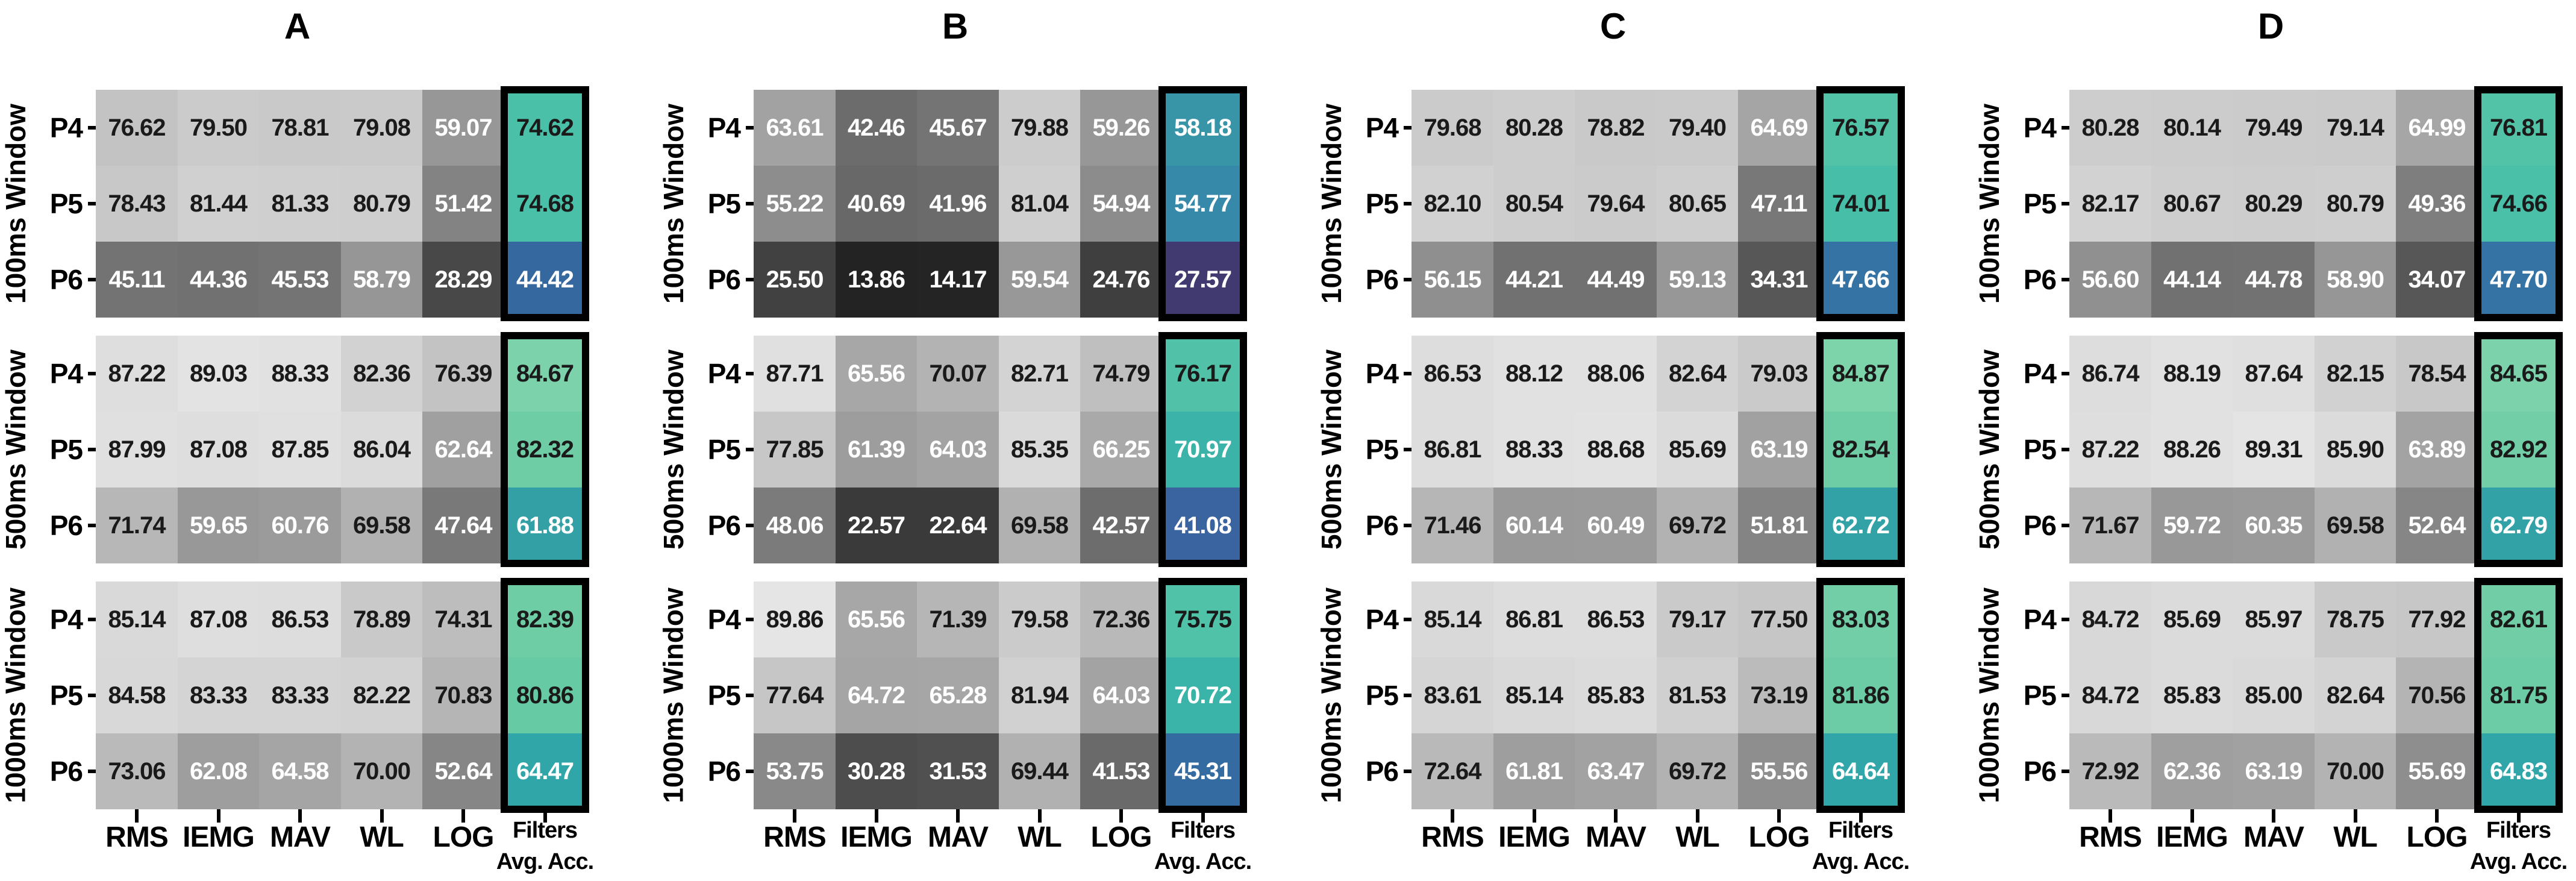 The width and height of the screenshot is (2576, 881). Describe the element at coordinates (463, 695) in the screenshot. I see `heatmap-cell: 70.83` at that location.